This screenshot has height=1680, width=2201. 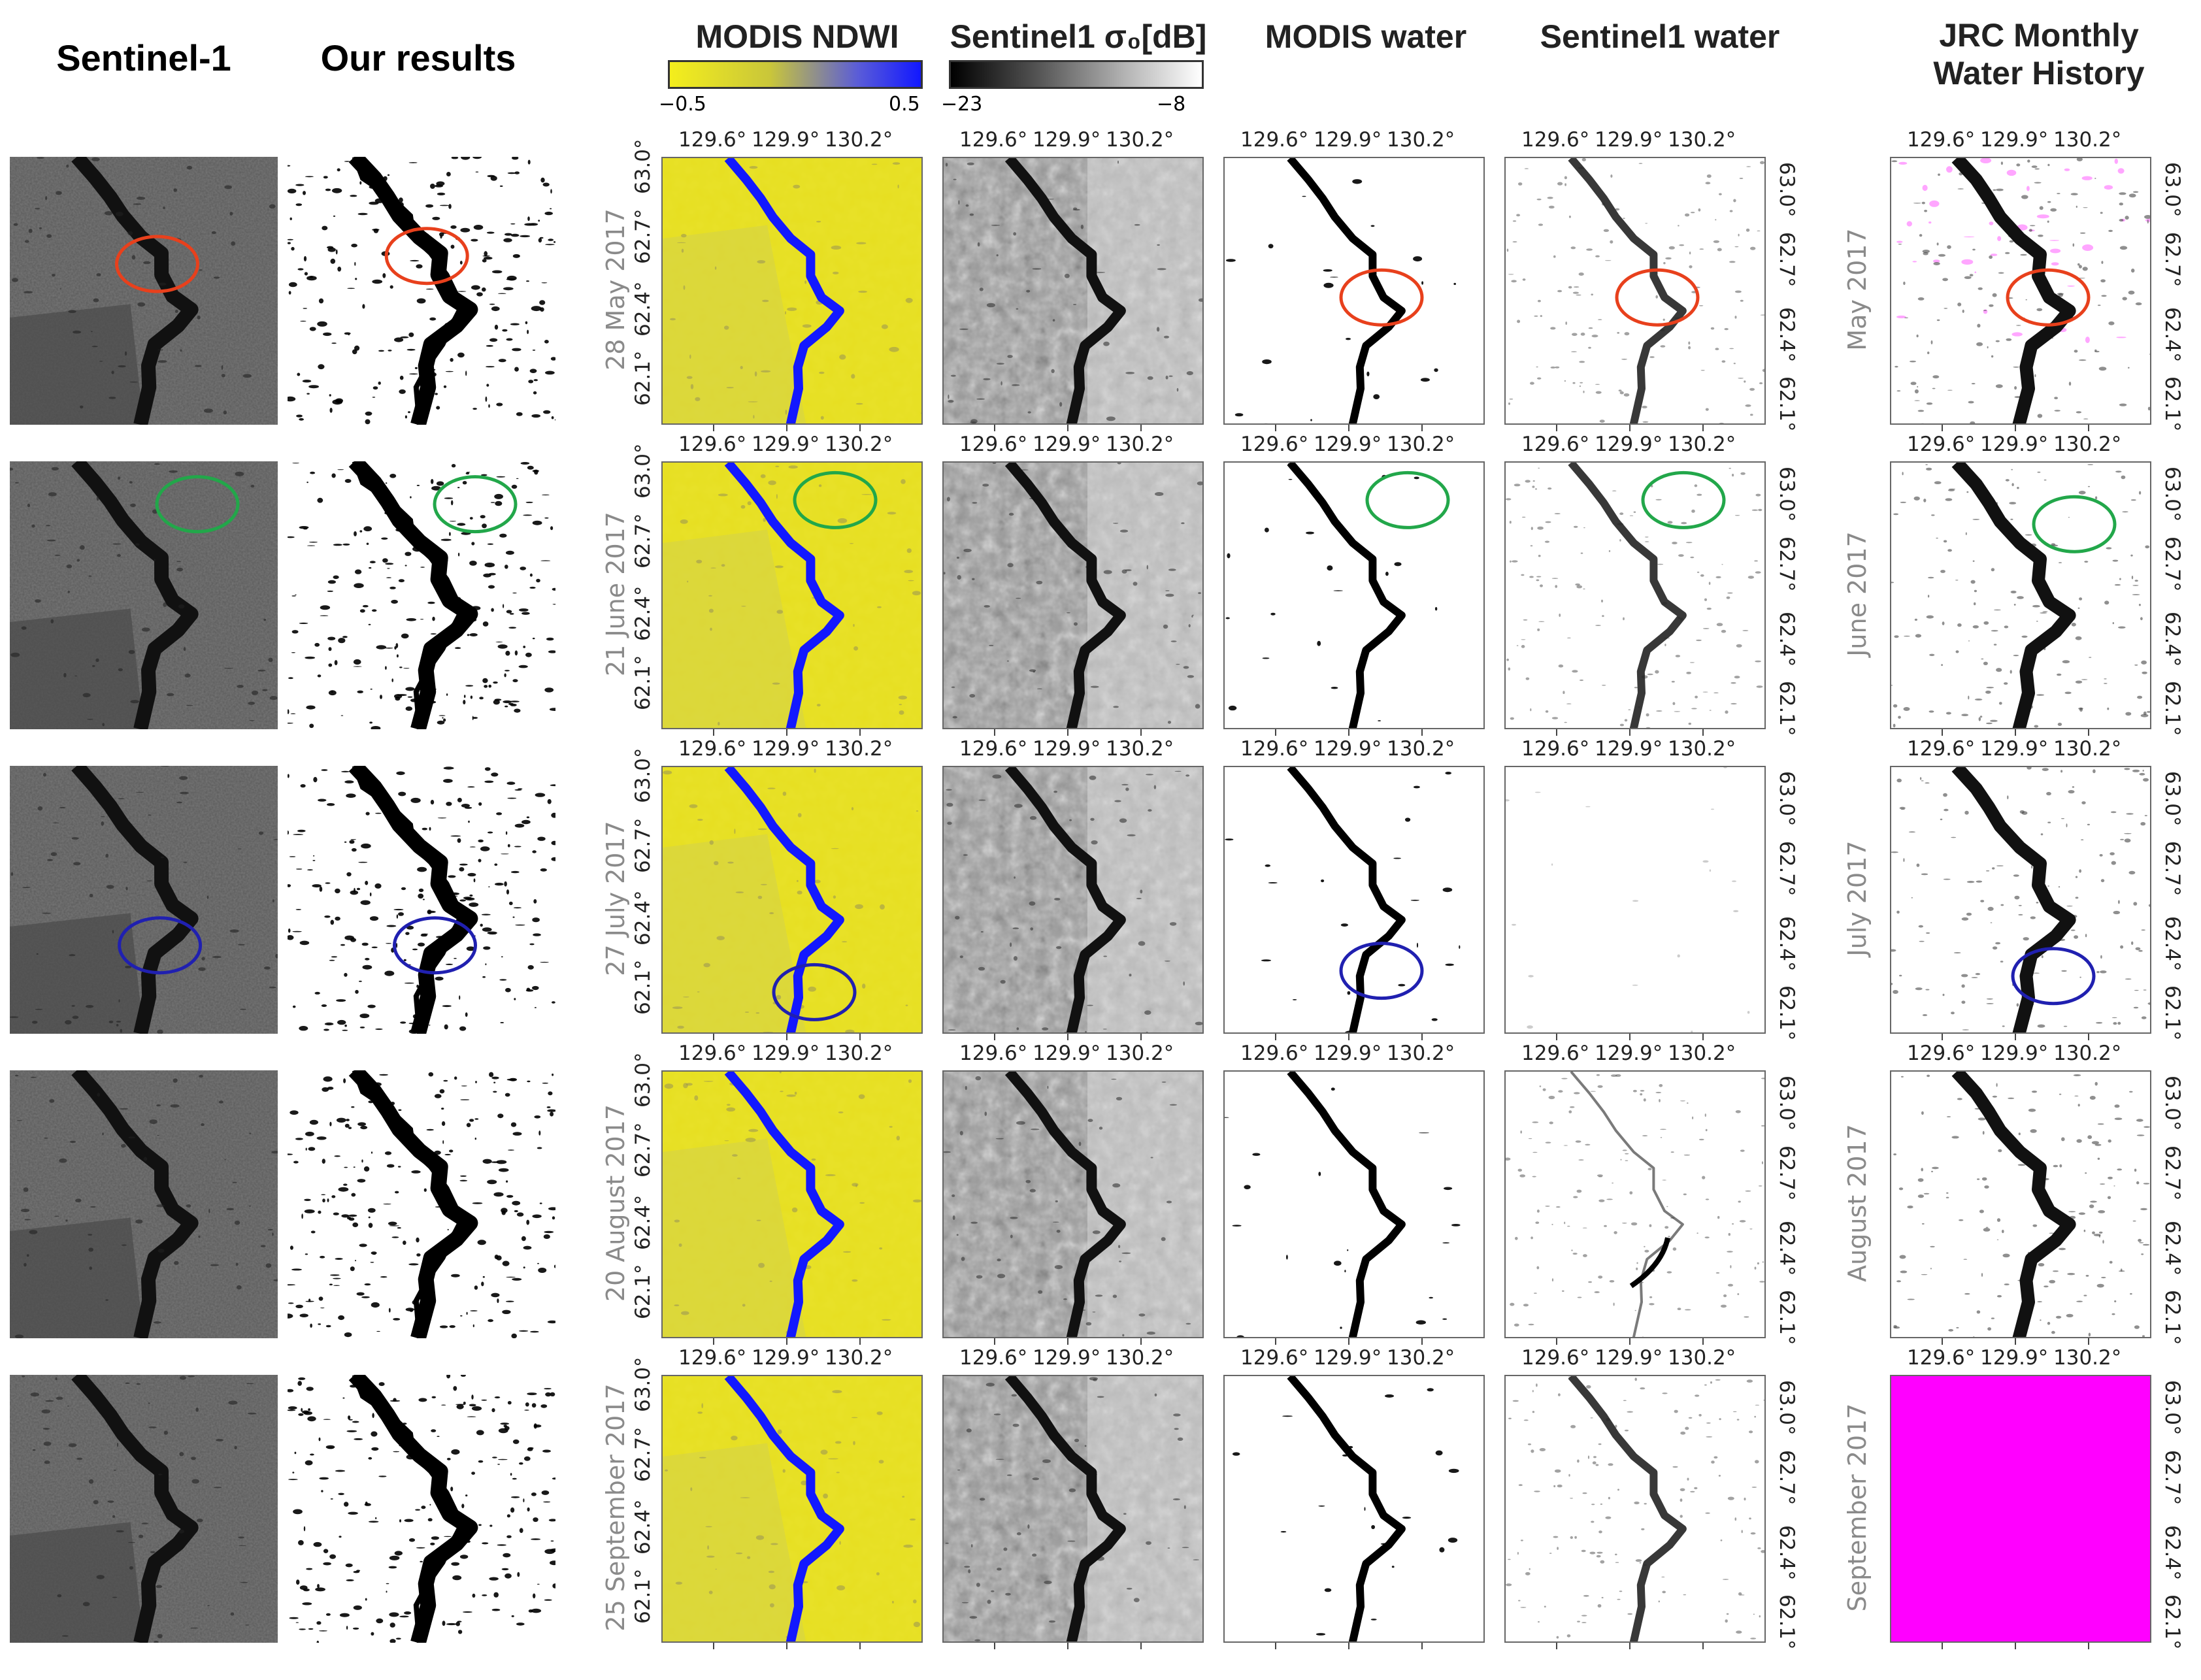 What do you see at coordinates (1065, 1508) in the screenshot?
I see `river` at bounding box center [1065, 1508].